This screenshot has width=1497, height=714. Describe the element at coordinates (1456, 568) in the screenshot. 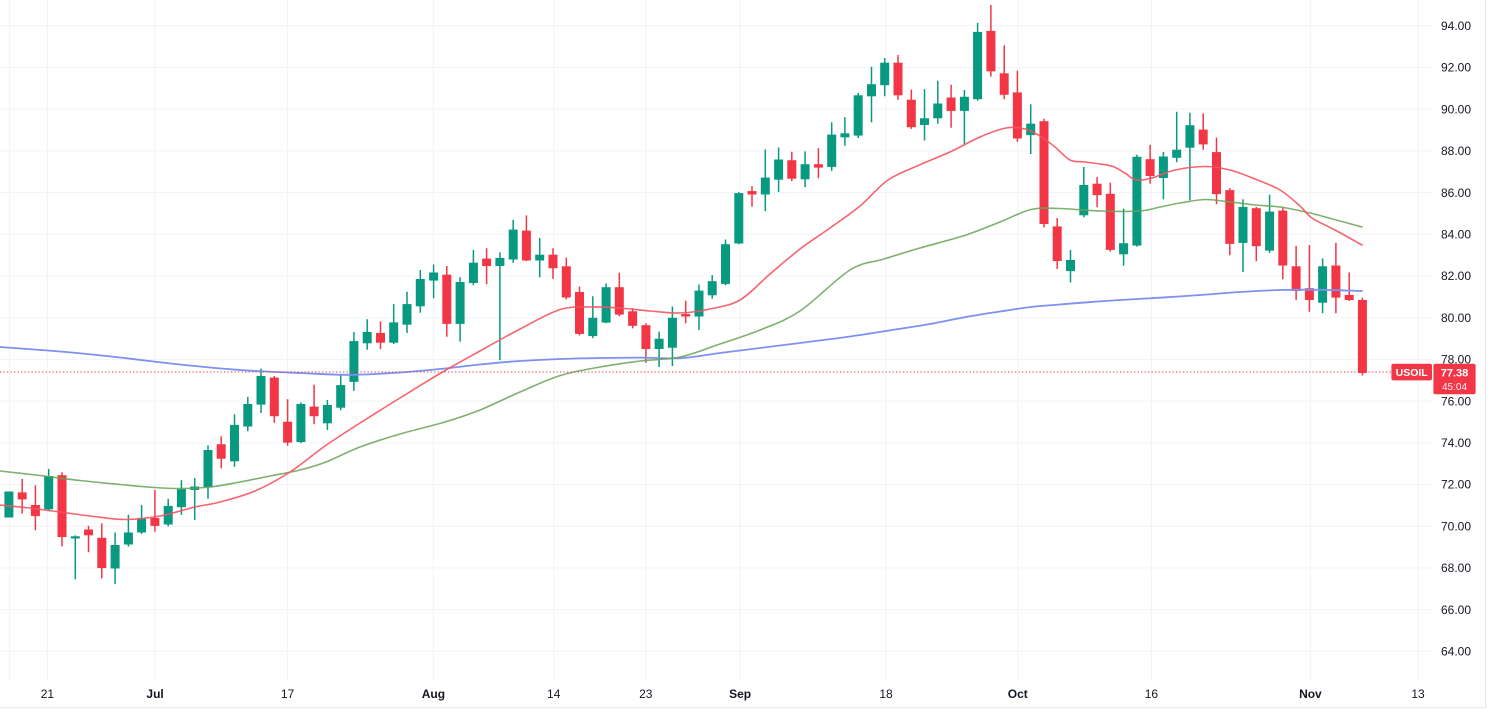

I see `svg-text: 68.00` at that location.